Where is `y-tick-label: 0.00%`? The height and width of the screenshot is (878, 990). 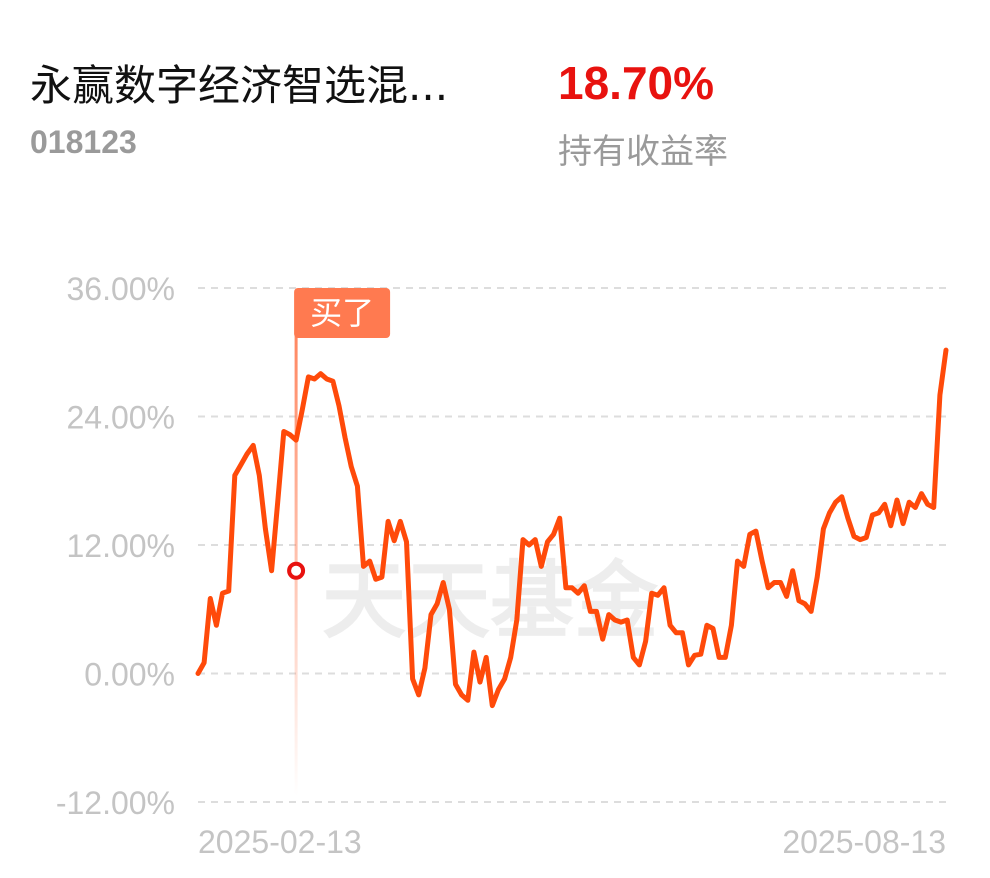
y-tick-label: 0.00% is located at coordinates (129, 675).